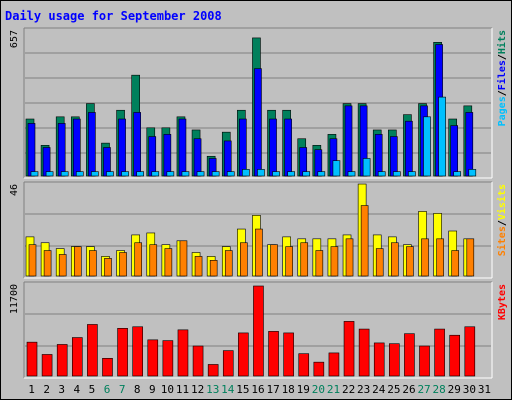 The height and width of the screenshot is (404, 512). I want to click on panel-1-legend-entry: /, so click(502, 93).